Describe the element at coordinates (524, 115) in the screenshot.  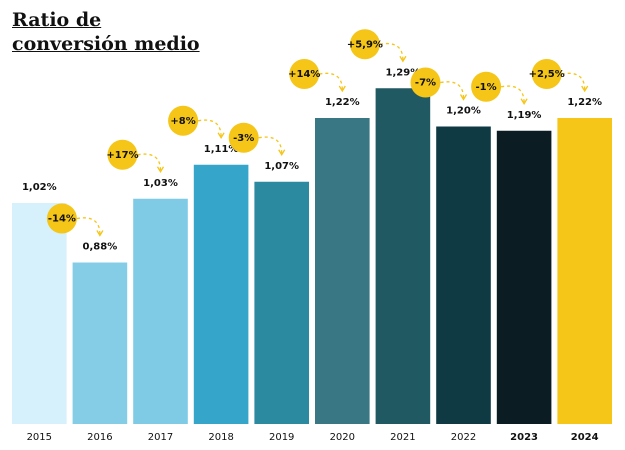
I see `value-label: 1,19%` at that location.